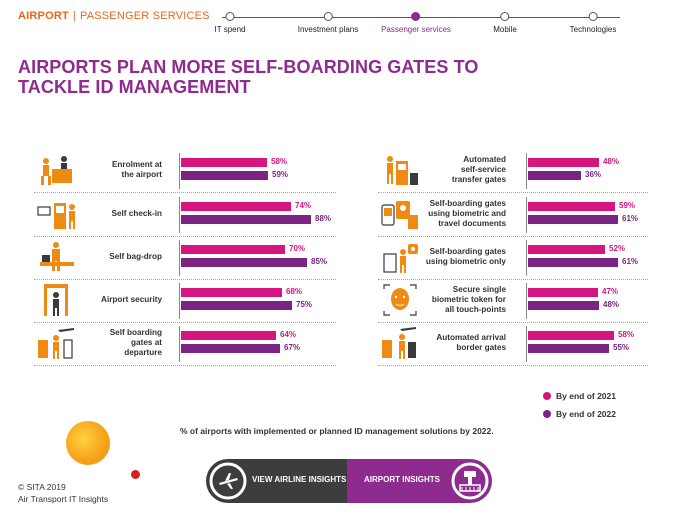  I want to click on legend-item-2021: By end of 2021, so click(579, 396).